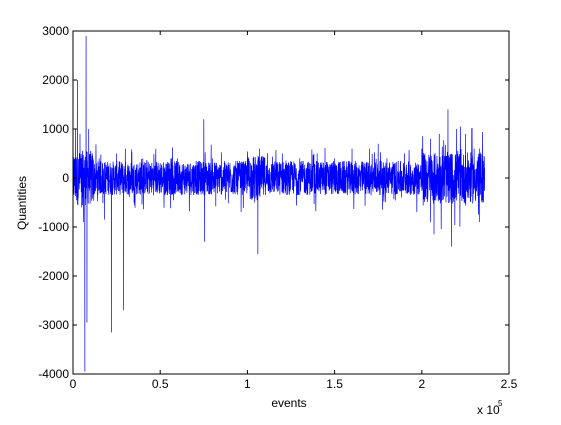 This screenshot has height=425, width=561. What do you see at coordinates (73, 384) in the screenshot?
I see `x-tick-label: 0` at bounding box center [73, 384].